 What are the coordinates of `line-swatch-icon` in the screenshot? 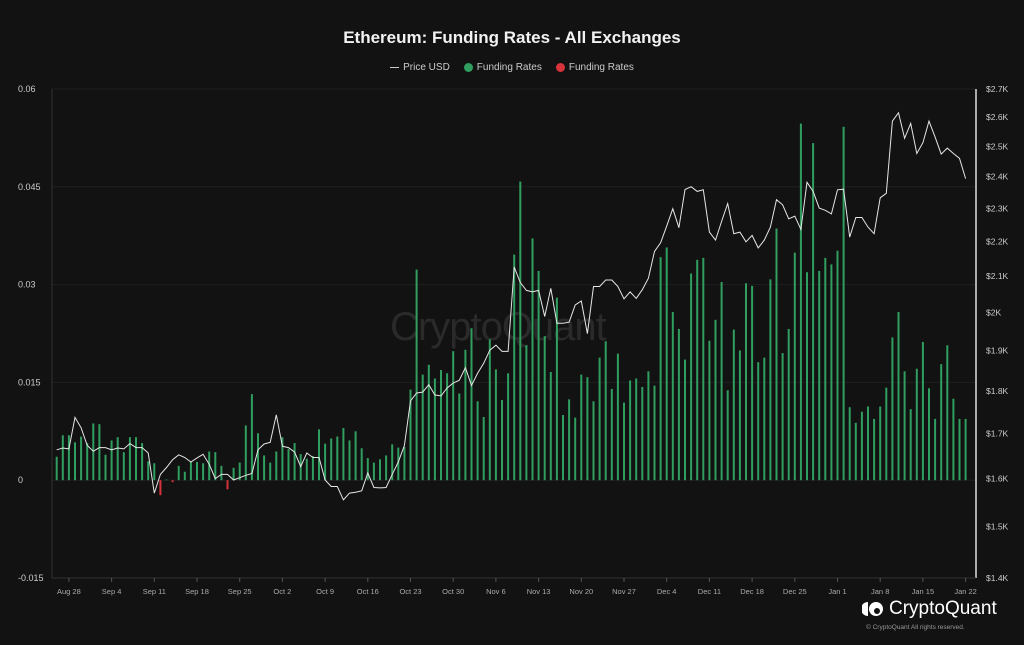 It's located at (395, 67).